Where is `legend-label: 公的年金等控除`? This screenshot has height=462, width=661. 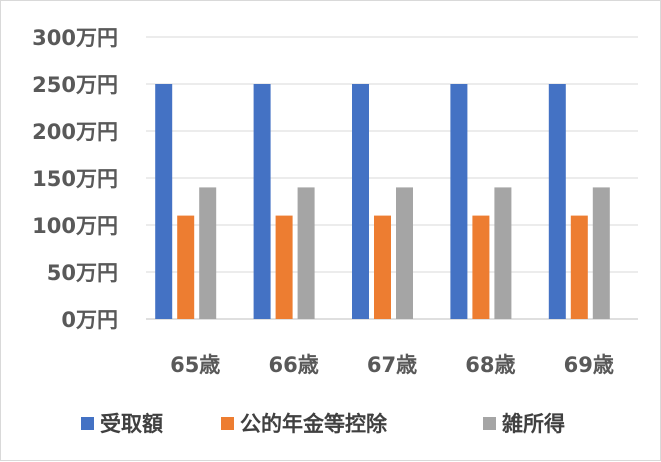
legend-label: 公的年金等控除 is located at coordinates (314, 424).